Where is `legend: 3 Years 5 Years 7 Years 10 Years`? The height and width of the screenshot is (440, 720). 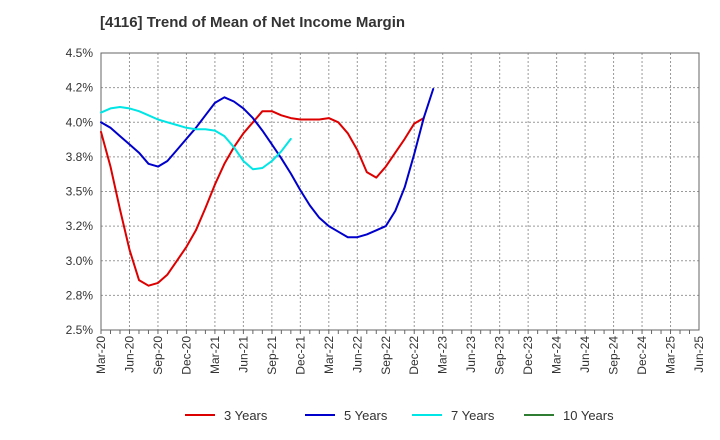
legend: 3 Years 5 Years 7 Years 10 Years is located at coordinates (399, 415).